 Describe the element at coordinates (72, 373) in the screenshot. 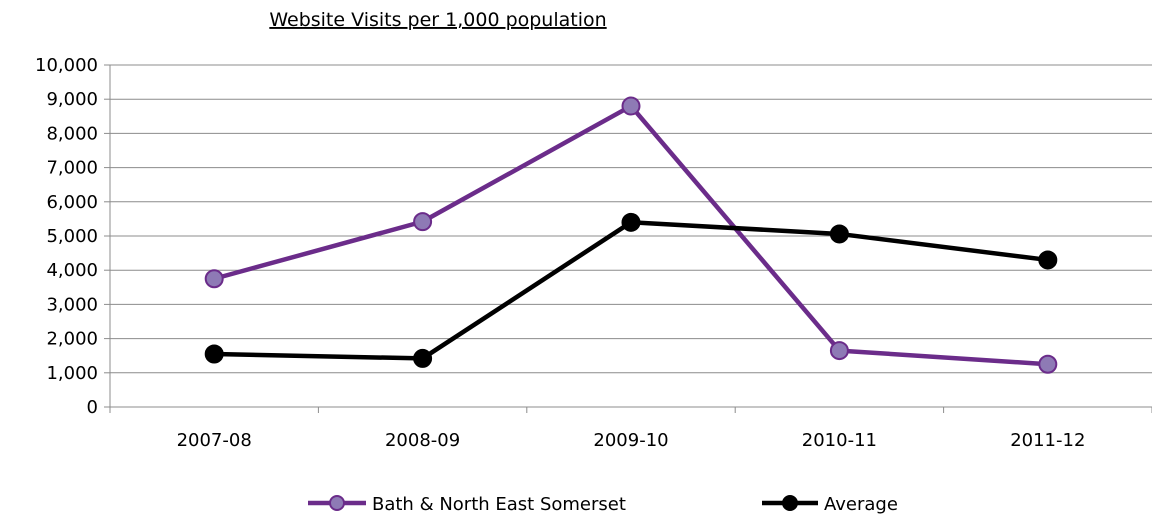

I see `y-tick-label: 1,000` at that location.